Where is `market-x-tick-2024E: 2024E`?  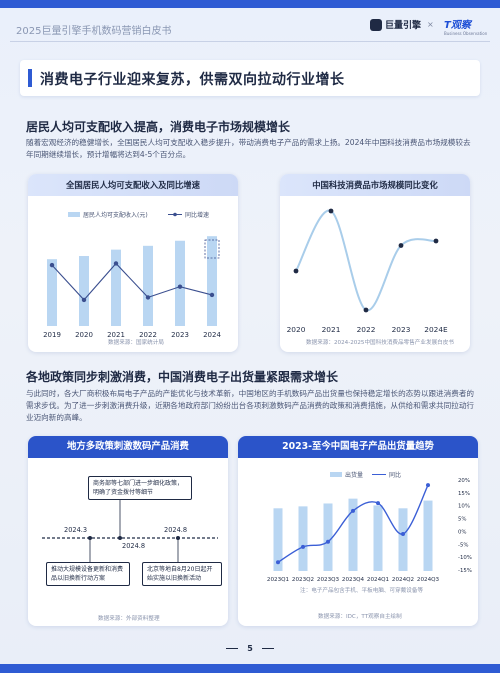
market-x-tick-2024E: 2024E is located at coordinates (436, 329).